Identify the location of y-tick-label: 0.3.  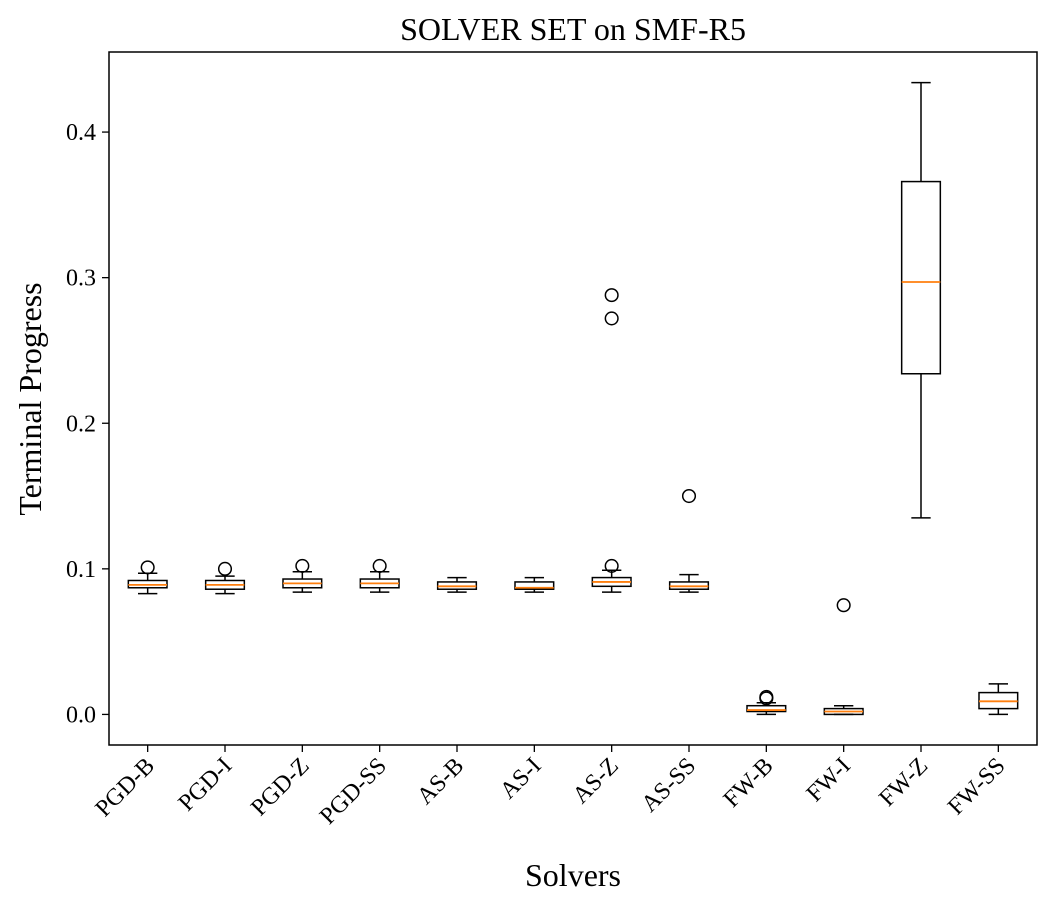
(81, 279).